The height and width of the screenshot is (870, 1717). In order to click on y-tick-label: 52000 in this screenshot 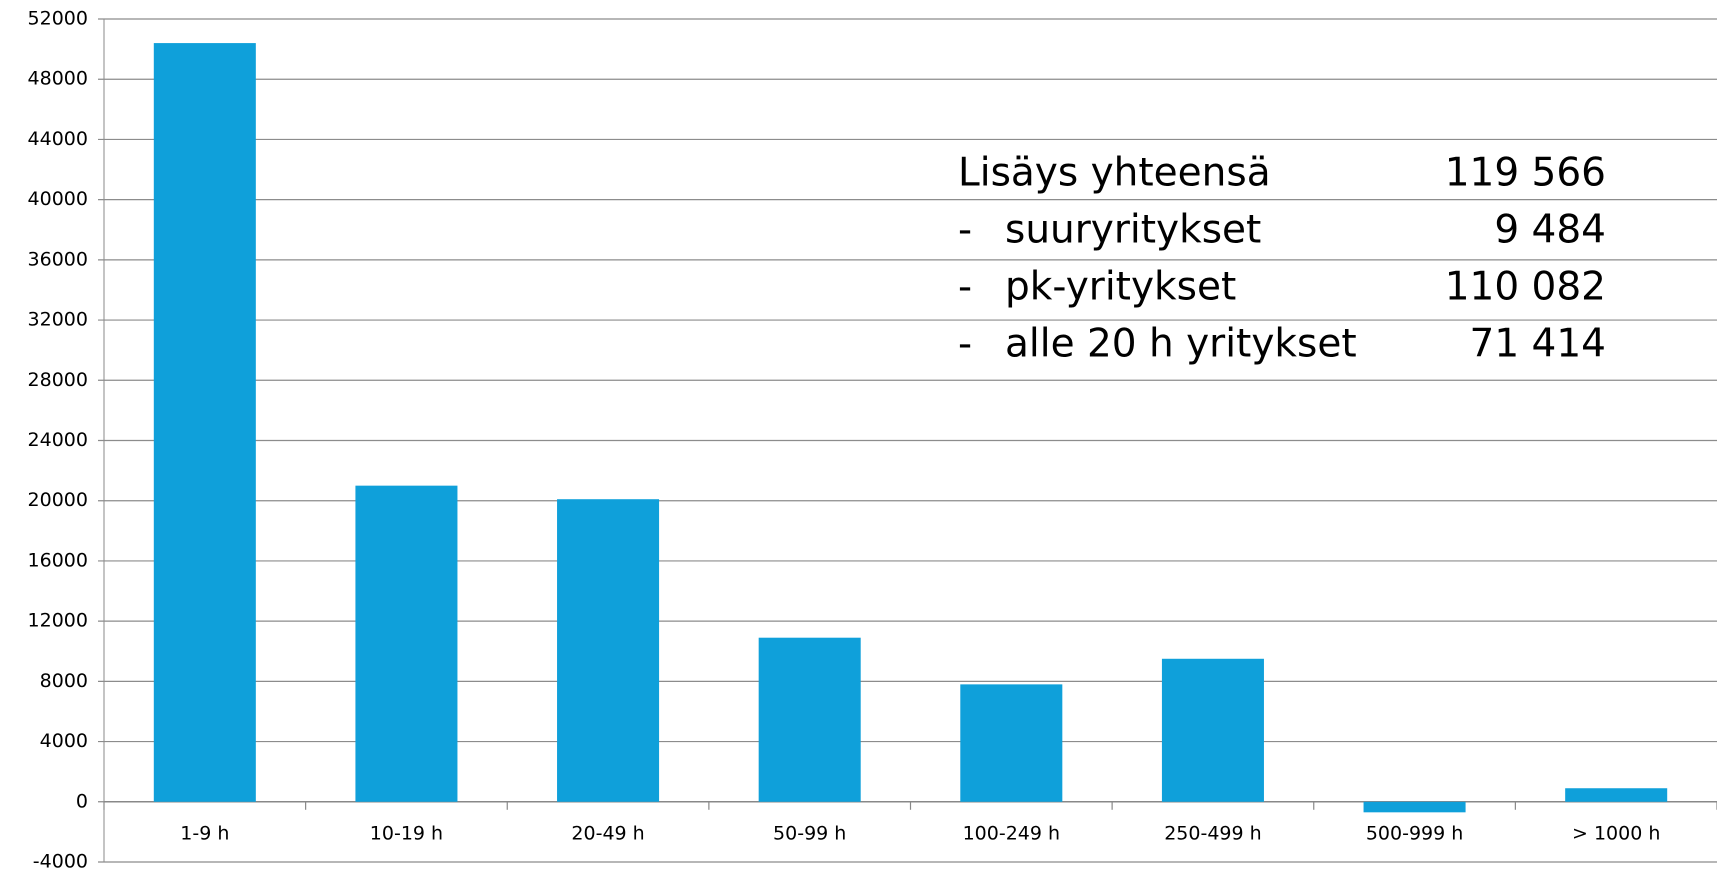, I will do `click(58, 19)`.